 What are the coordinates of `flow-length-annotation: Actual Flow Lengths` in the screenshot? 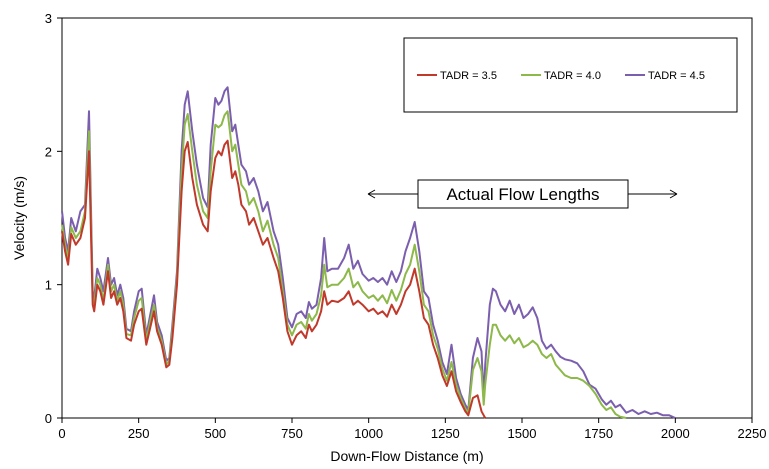 It's located at (522, 194).